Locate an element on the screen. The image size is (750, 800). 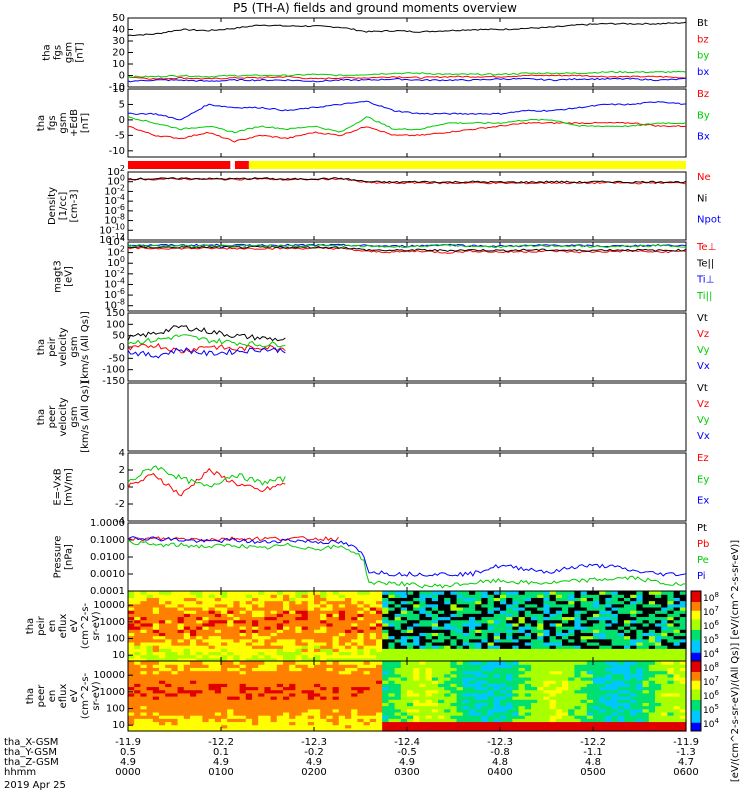
y-axis-label-6-0: tha is located at coordinates (41, 417).